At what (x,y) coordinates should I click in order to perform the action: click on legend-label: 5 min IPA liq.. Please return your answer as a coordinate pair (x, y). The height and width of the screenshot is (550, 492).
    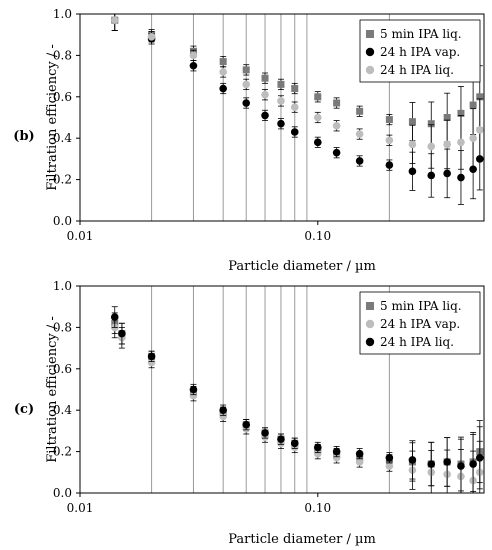
    Looking at the image, I should click on (421, 306).